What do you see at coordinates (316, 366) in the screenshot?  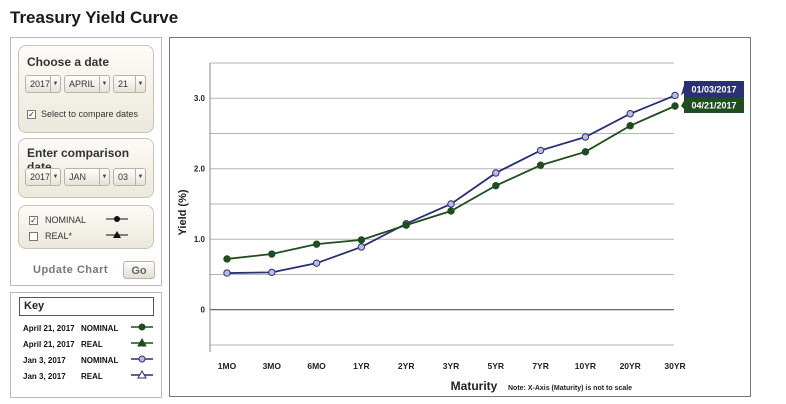 I see `x-tick-label: 6MO` at bounding box center [316, 366].